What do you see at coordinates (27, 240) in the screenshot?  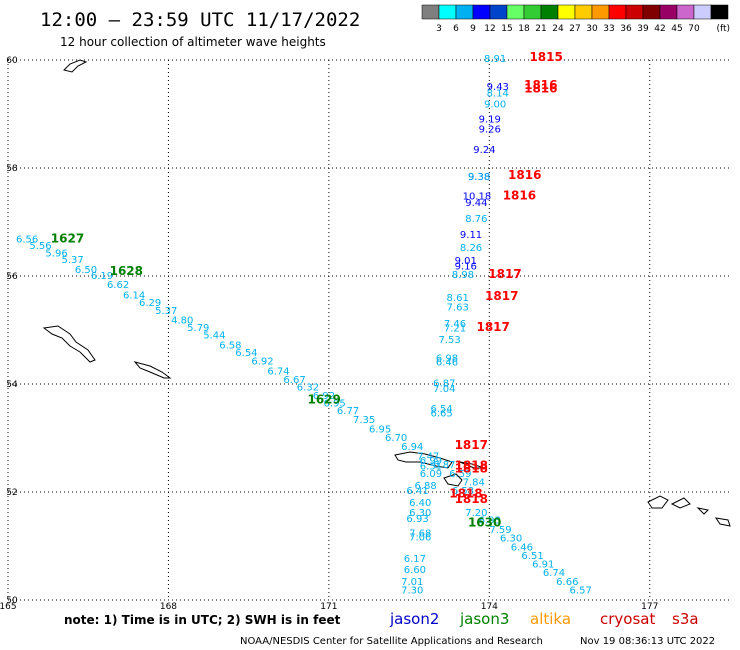 I see `swh-value: 6.56` at bounding box center [27, 240].